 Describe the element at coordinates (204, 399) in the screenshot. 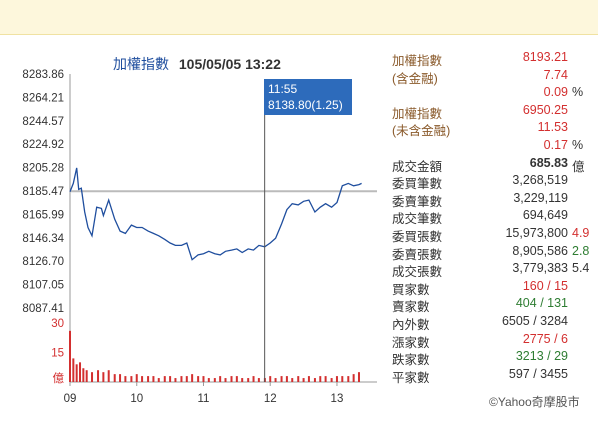

I see `x-tick-label: 11` at that location.